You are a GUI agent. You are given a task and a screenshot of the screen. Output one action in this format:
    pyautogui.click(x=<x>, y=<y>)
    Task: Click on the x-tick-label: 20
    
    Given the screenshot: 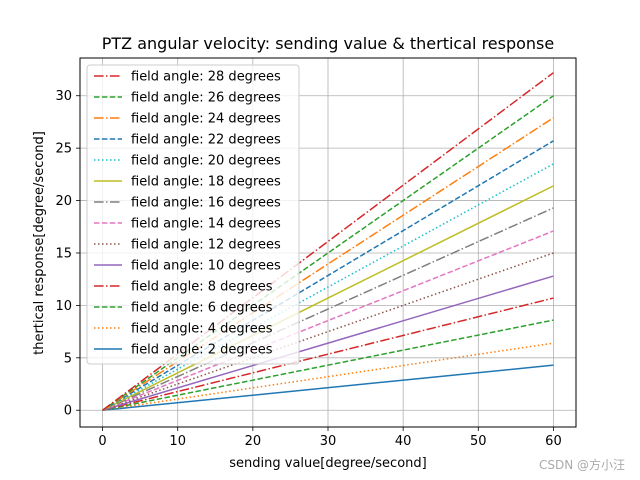 What is the action you would take?
    pyautogui.click(x=253, y=441)
    